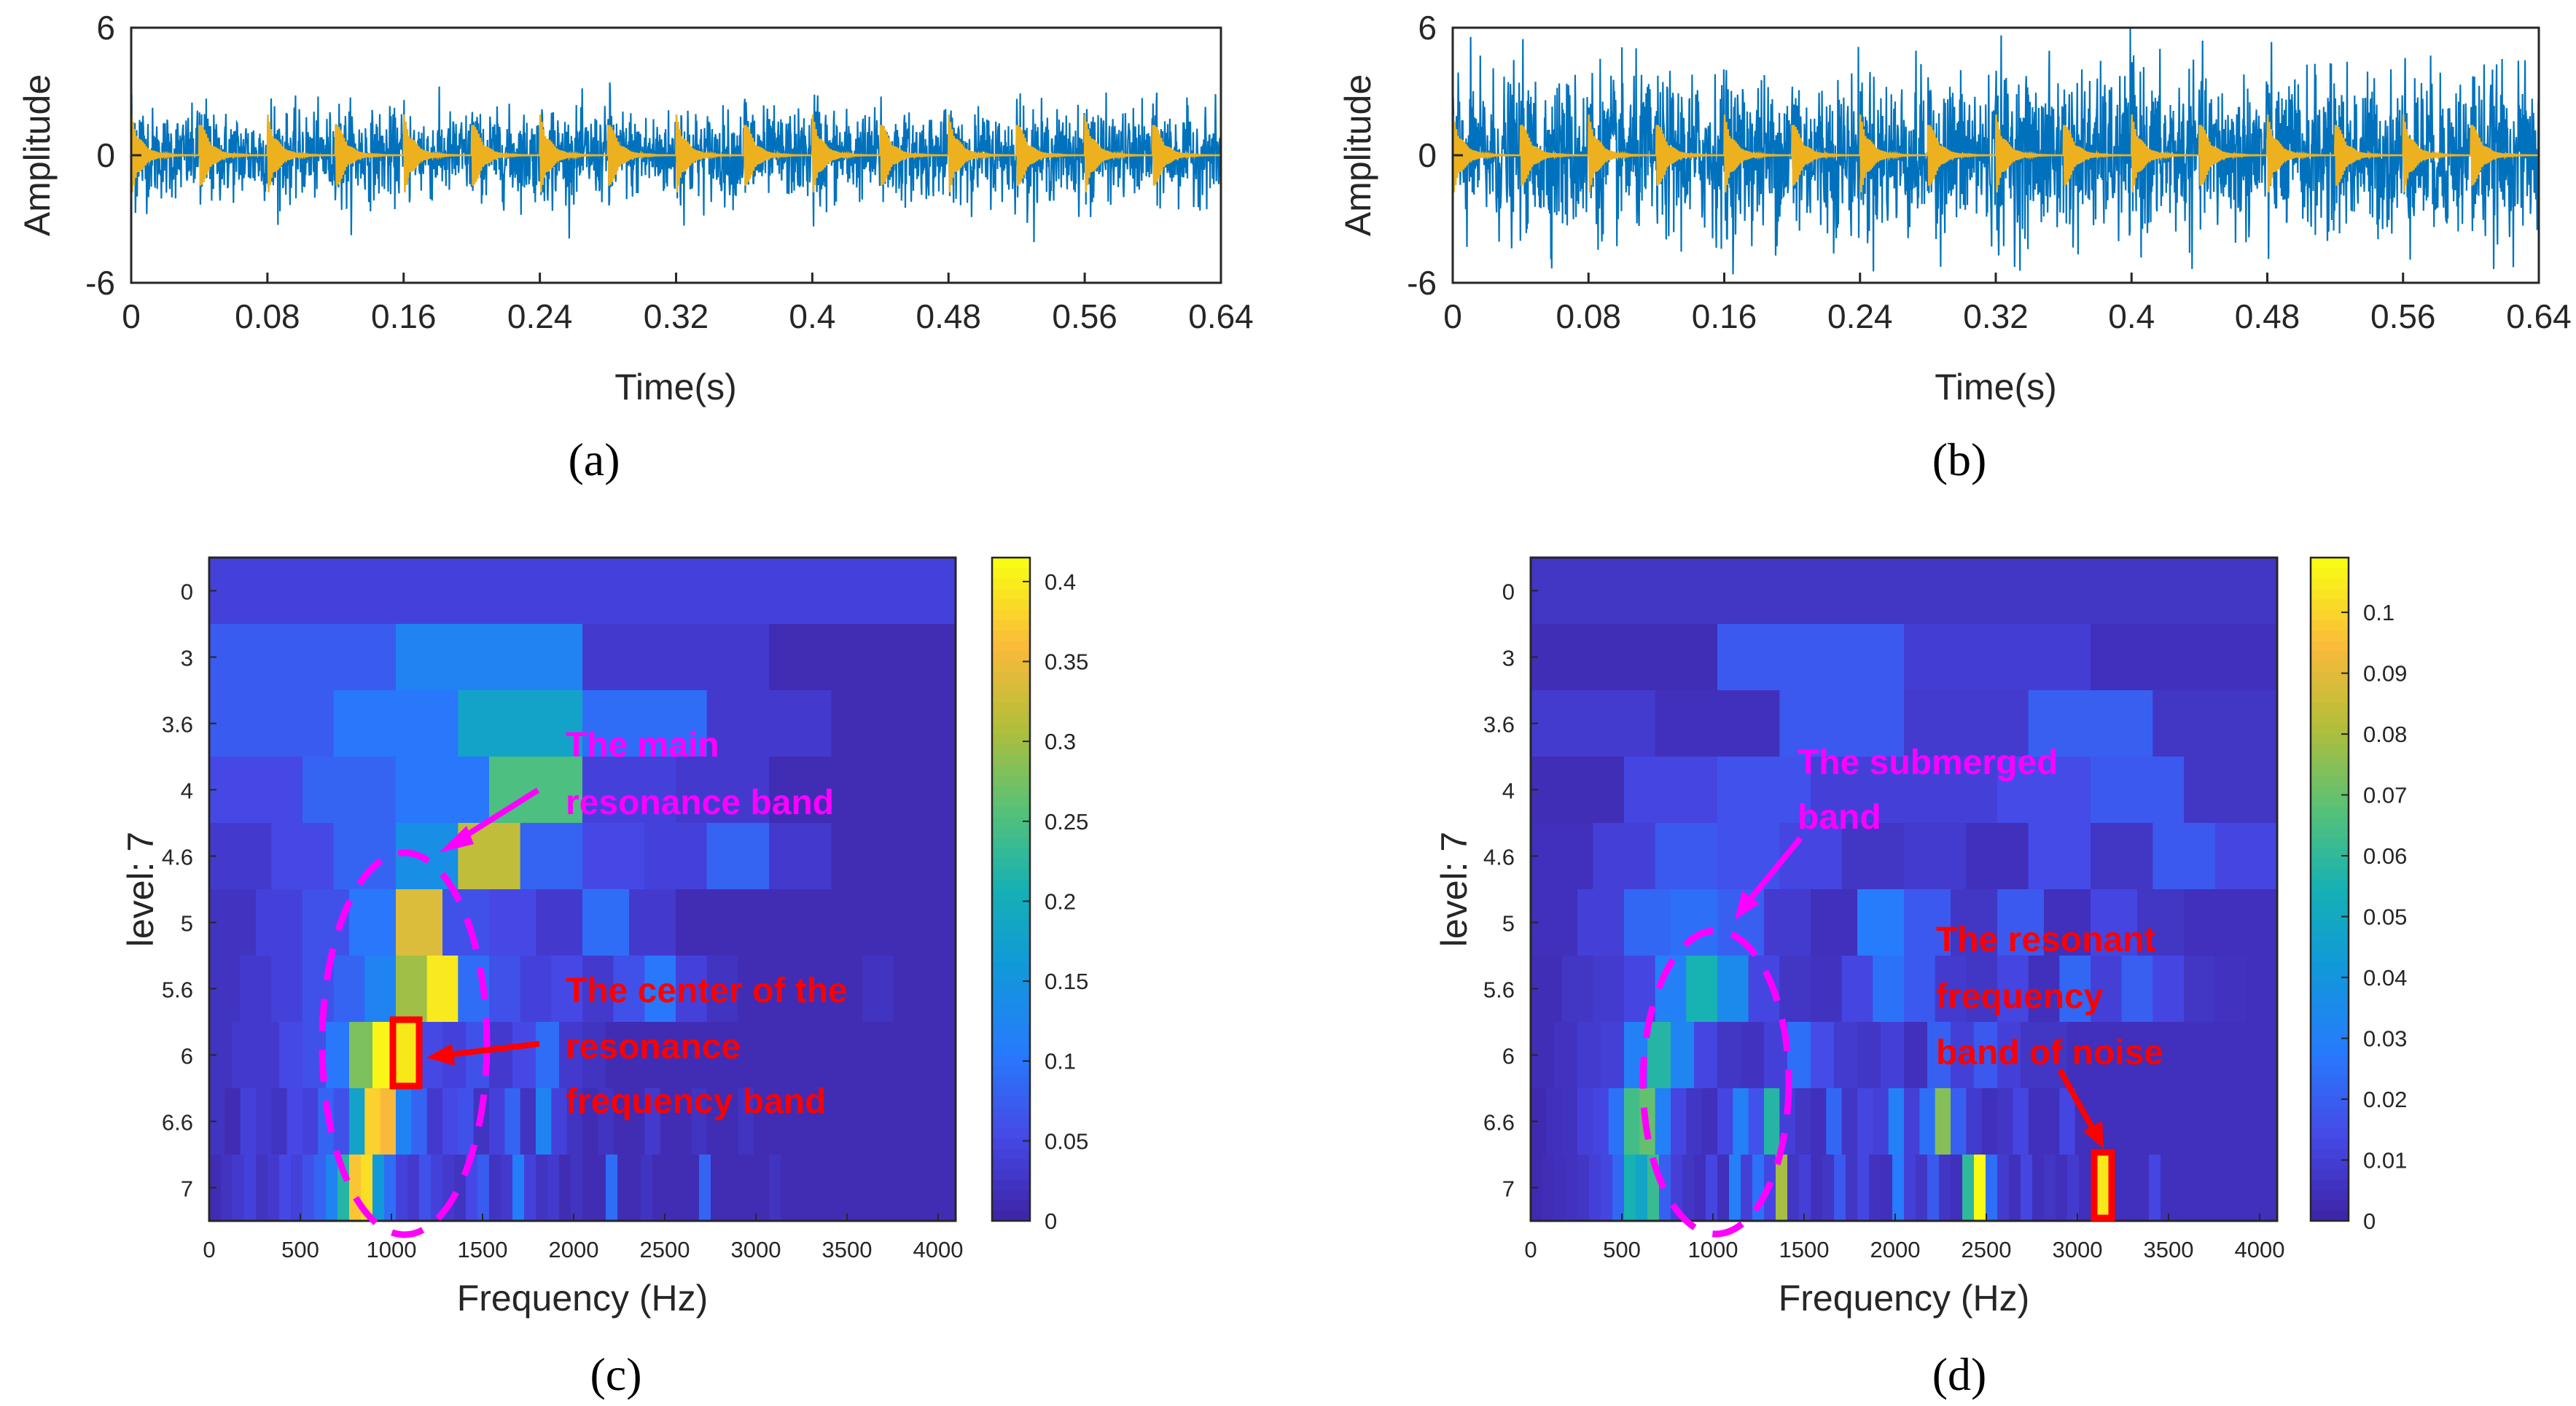 The width and height of the screenshot is (2576, 1406). I want to click on x-tick-label: 500, so click(300, 1249).